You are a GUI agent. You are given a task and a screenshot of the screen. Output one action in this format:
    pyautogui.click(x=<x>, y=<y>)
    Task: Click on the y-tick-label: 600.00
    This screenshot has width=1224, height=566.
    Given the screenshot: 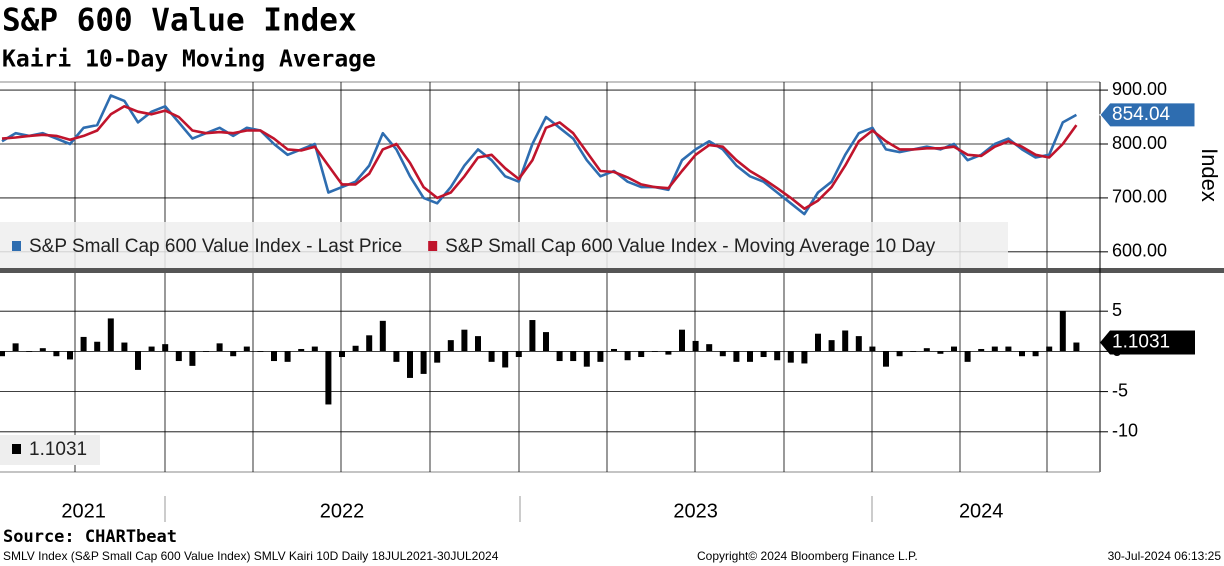 What is the action you would take?
    pyautogui.click(x=1139, y=251)
    